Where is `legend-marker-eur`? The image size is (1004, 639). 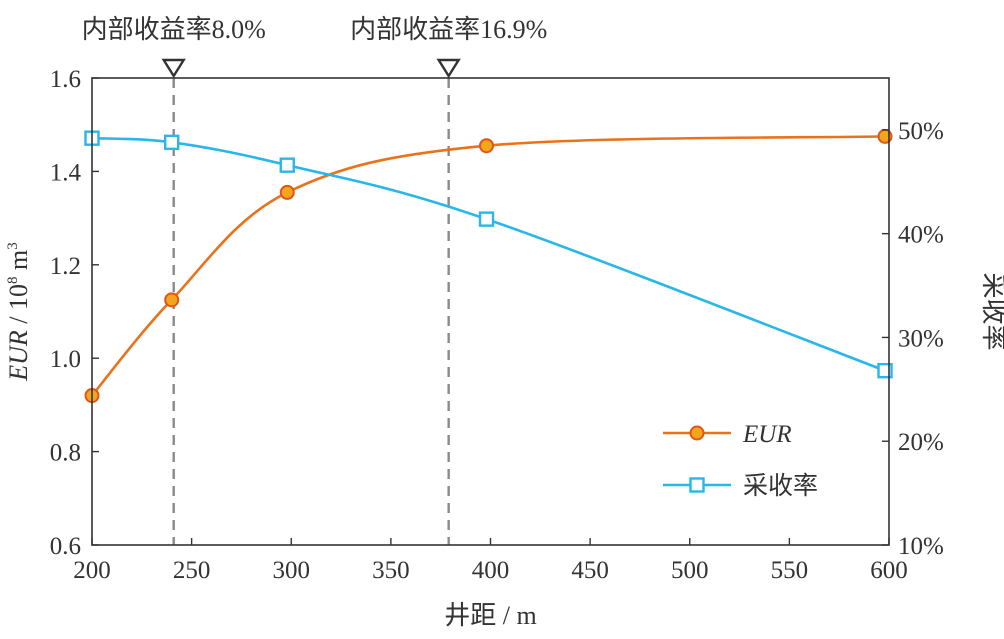 legend-marker-eur is located at coordinates (697, 433).